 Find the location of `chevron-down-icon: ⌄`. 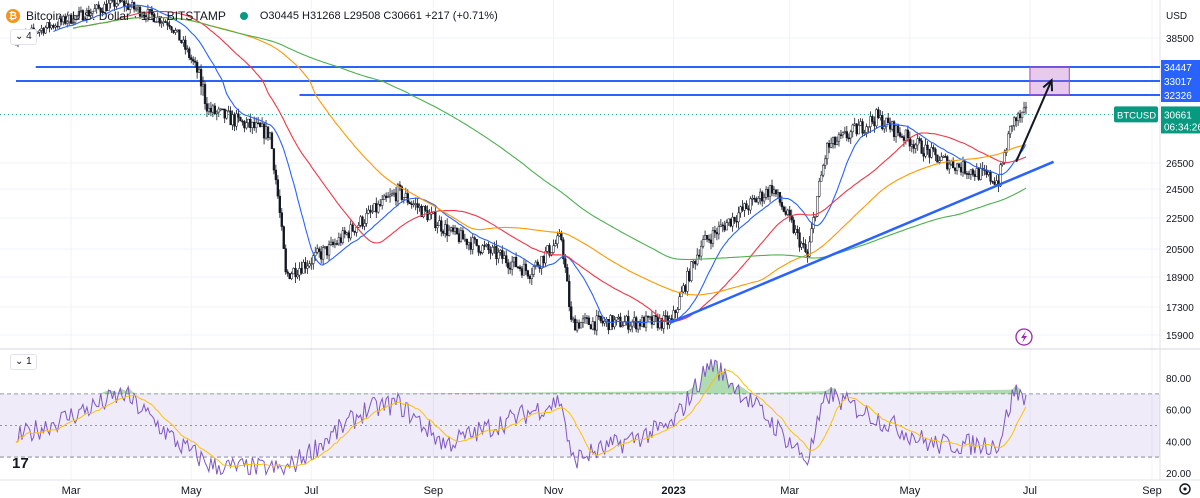

chevron-down-icon: ⌄ is located at coordinates (19, 361).